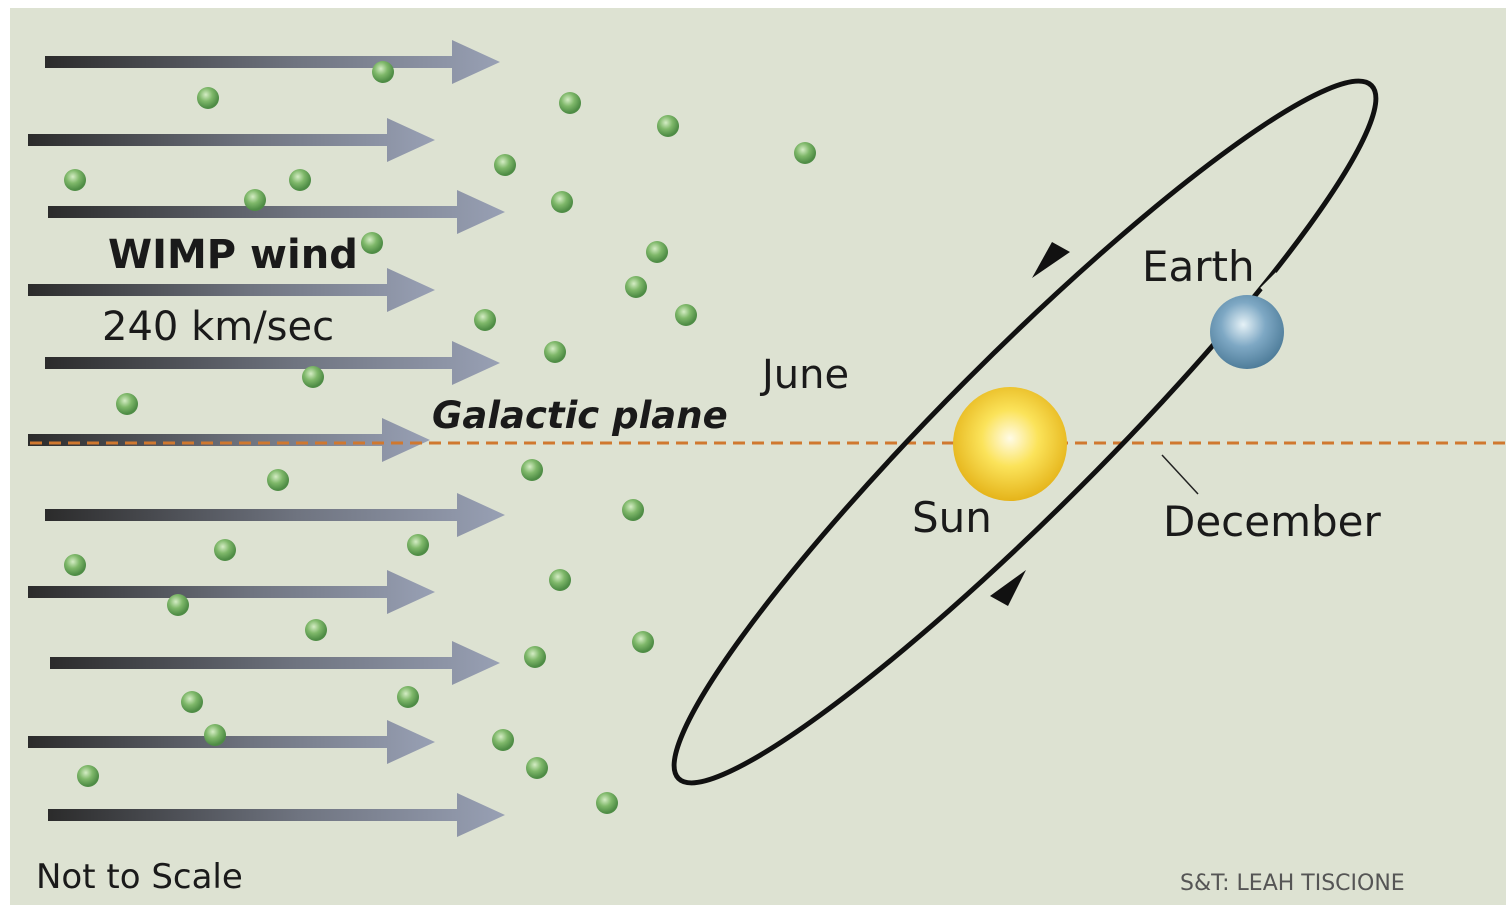 This screenshot has height=909, width=1506. I want to click on december-pointer, so click(1180, 474).